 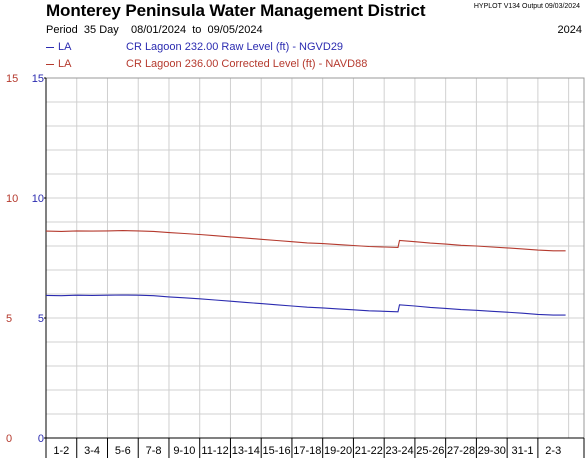 What do you see at coordinates (61, 451) in the screenshot?
I see `x-tick-label: 1-2` at bounding box center [61, 451].